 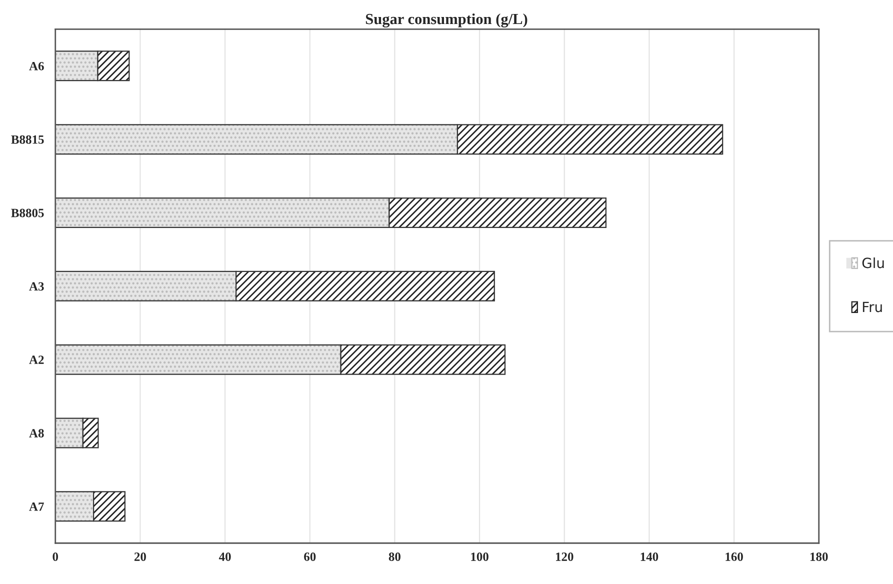 I want to click on y-tick-label: A8, so click(x=36, y=433).